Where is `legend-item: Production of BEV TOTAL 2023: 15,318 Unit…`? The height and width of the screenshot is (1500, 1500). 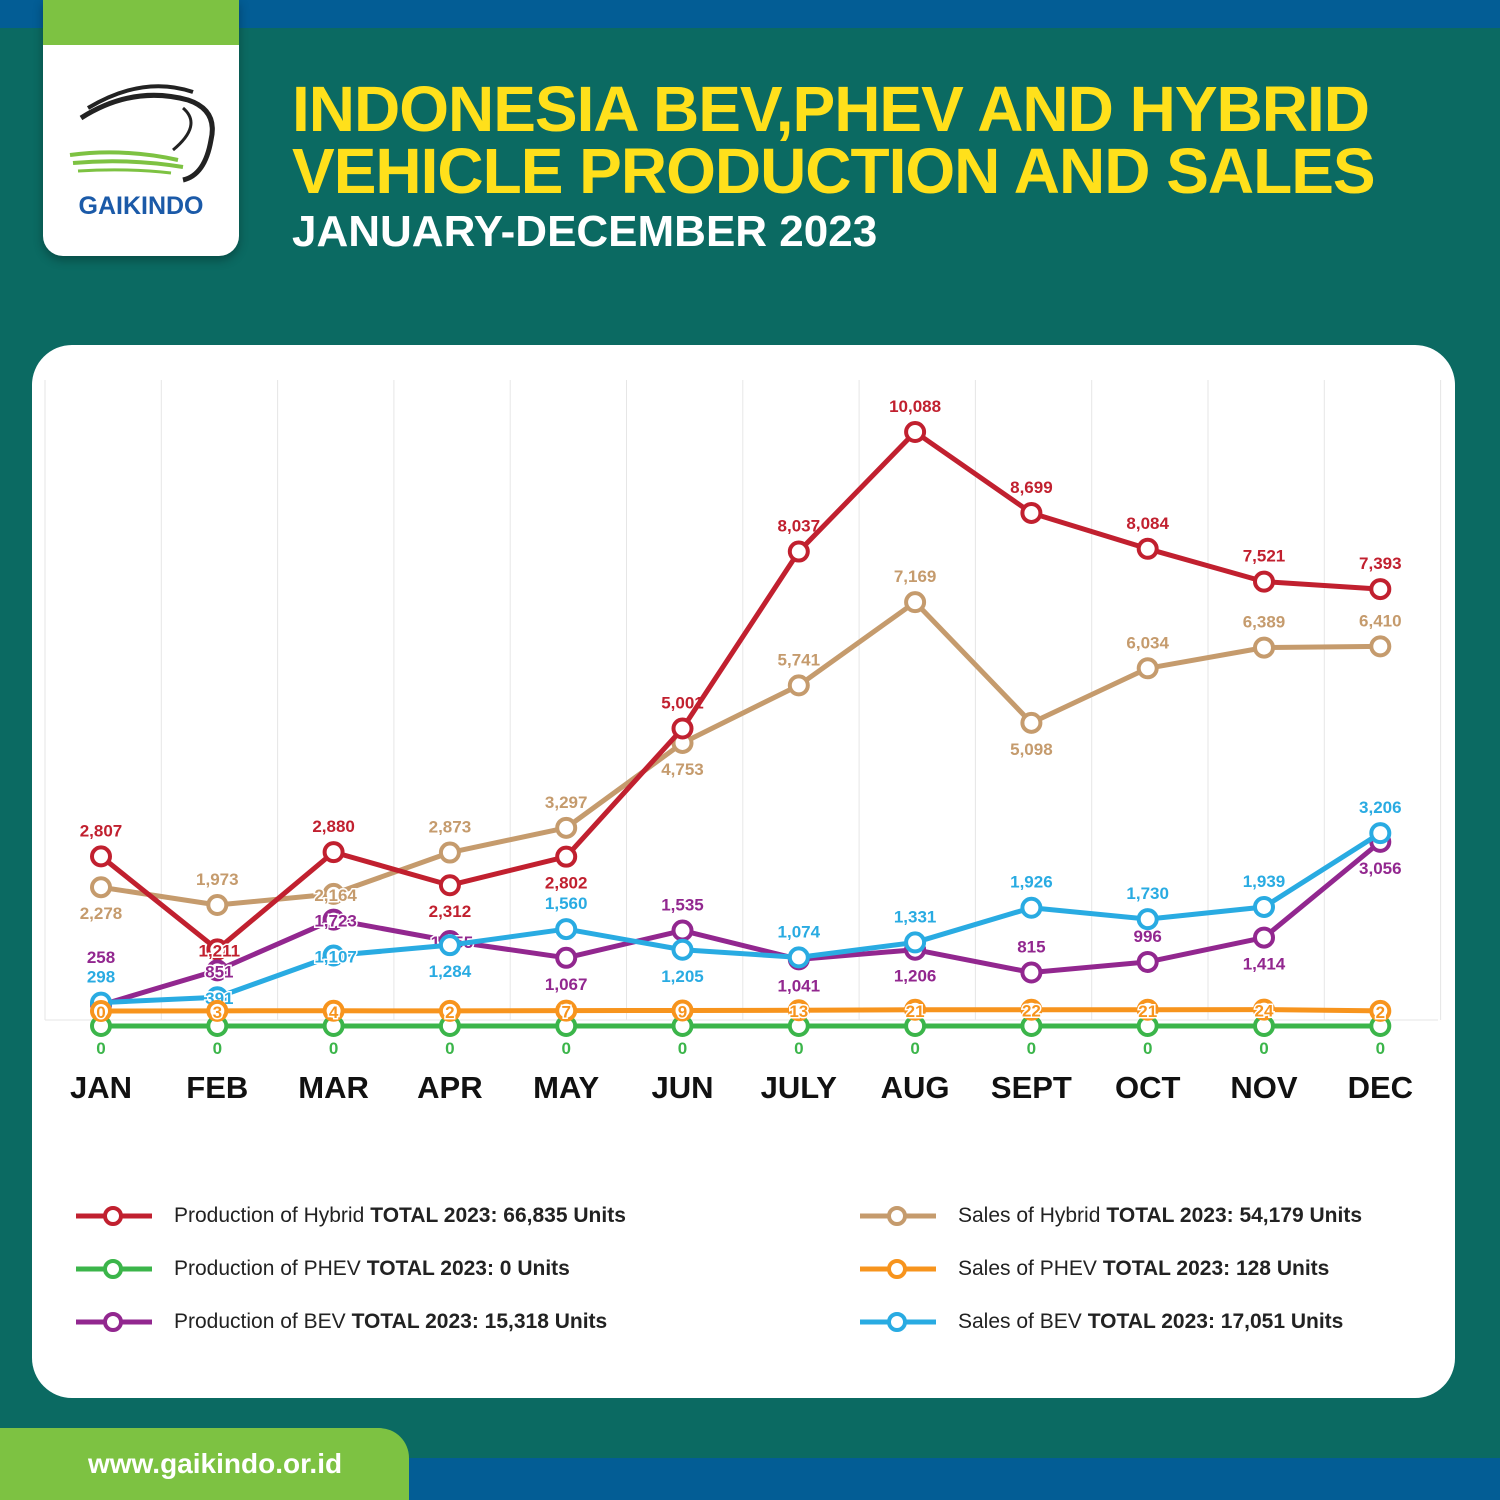 legend-item: Production of BEV TOTAL 2023: 15,318 Unit… is located at coordinates (340, 1322).